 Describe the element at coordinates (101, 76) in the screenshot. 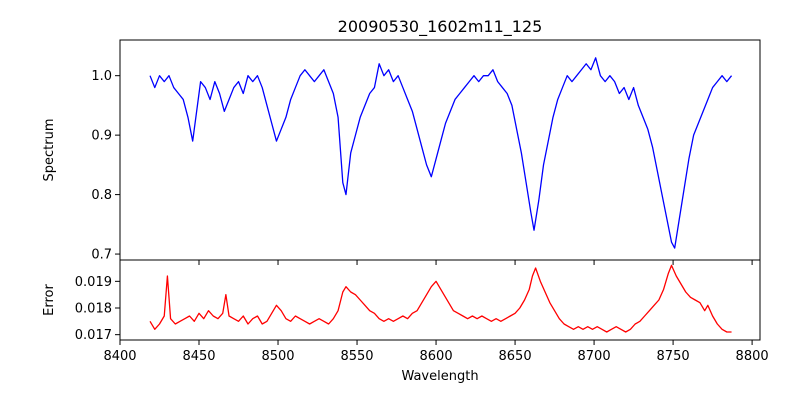

I see `spectrum-y-tick-label: 1.0` at that location.